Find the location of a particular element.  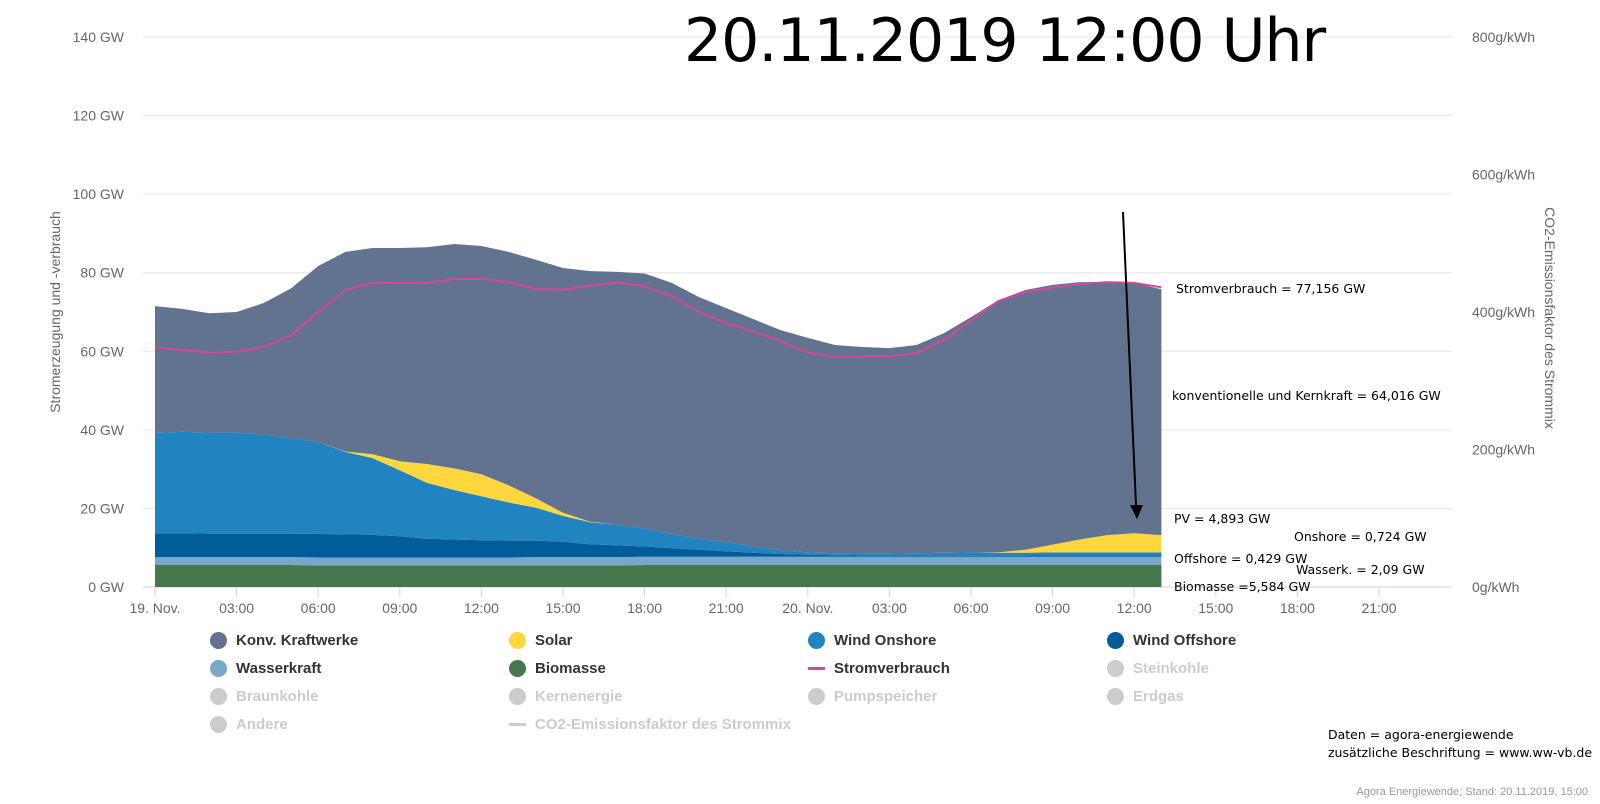

legend-label: Braunkohle is located at coordinates (277, 696).